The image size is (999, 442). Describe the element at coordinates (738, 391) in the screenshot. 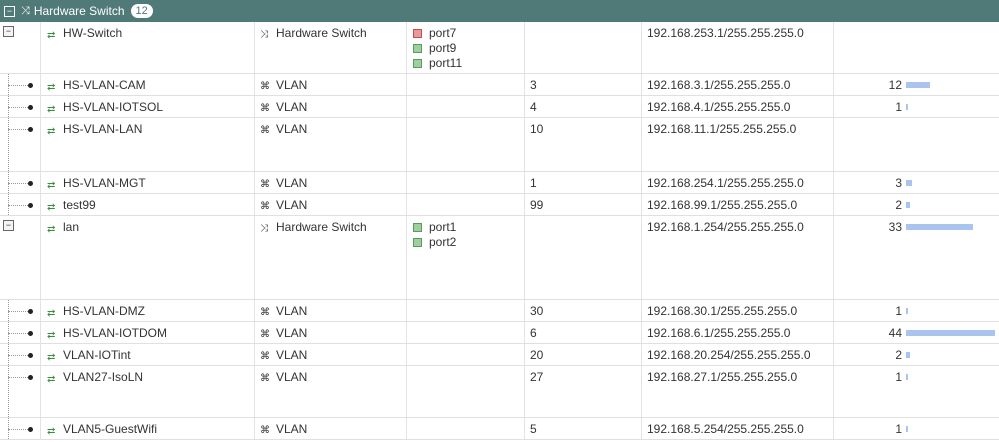

I see `ip-netmask-cell: 192.168.27.1/255.255.255.0` at that location.